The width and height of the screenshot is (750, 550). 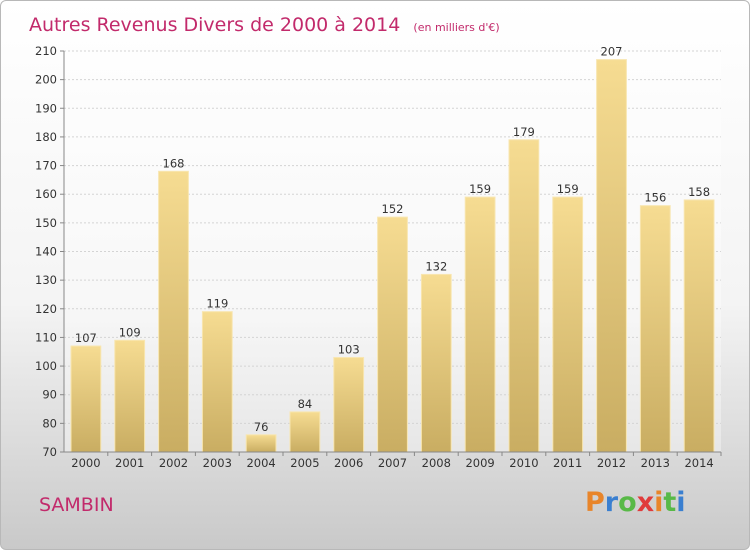 I want to click on value-label-2014: 158, so click(x=699, y=192).